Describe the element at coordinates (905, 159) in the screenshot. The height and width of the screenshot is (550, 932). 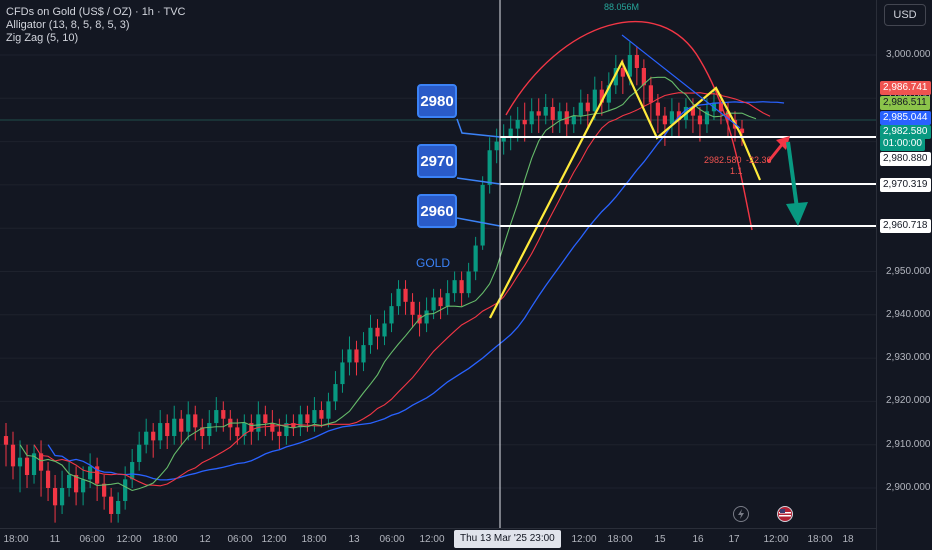
I see `price-tag: 2,980.880` at that location.